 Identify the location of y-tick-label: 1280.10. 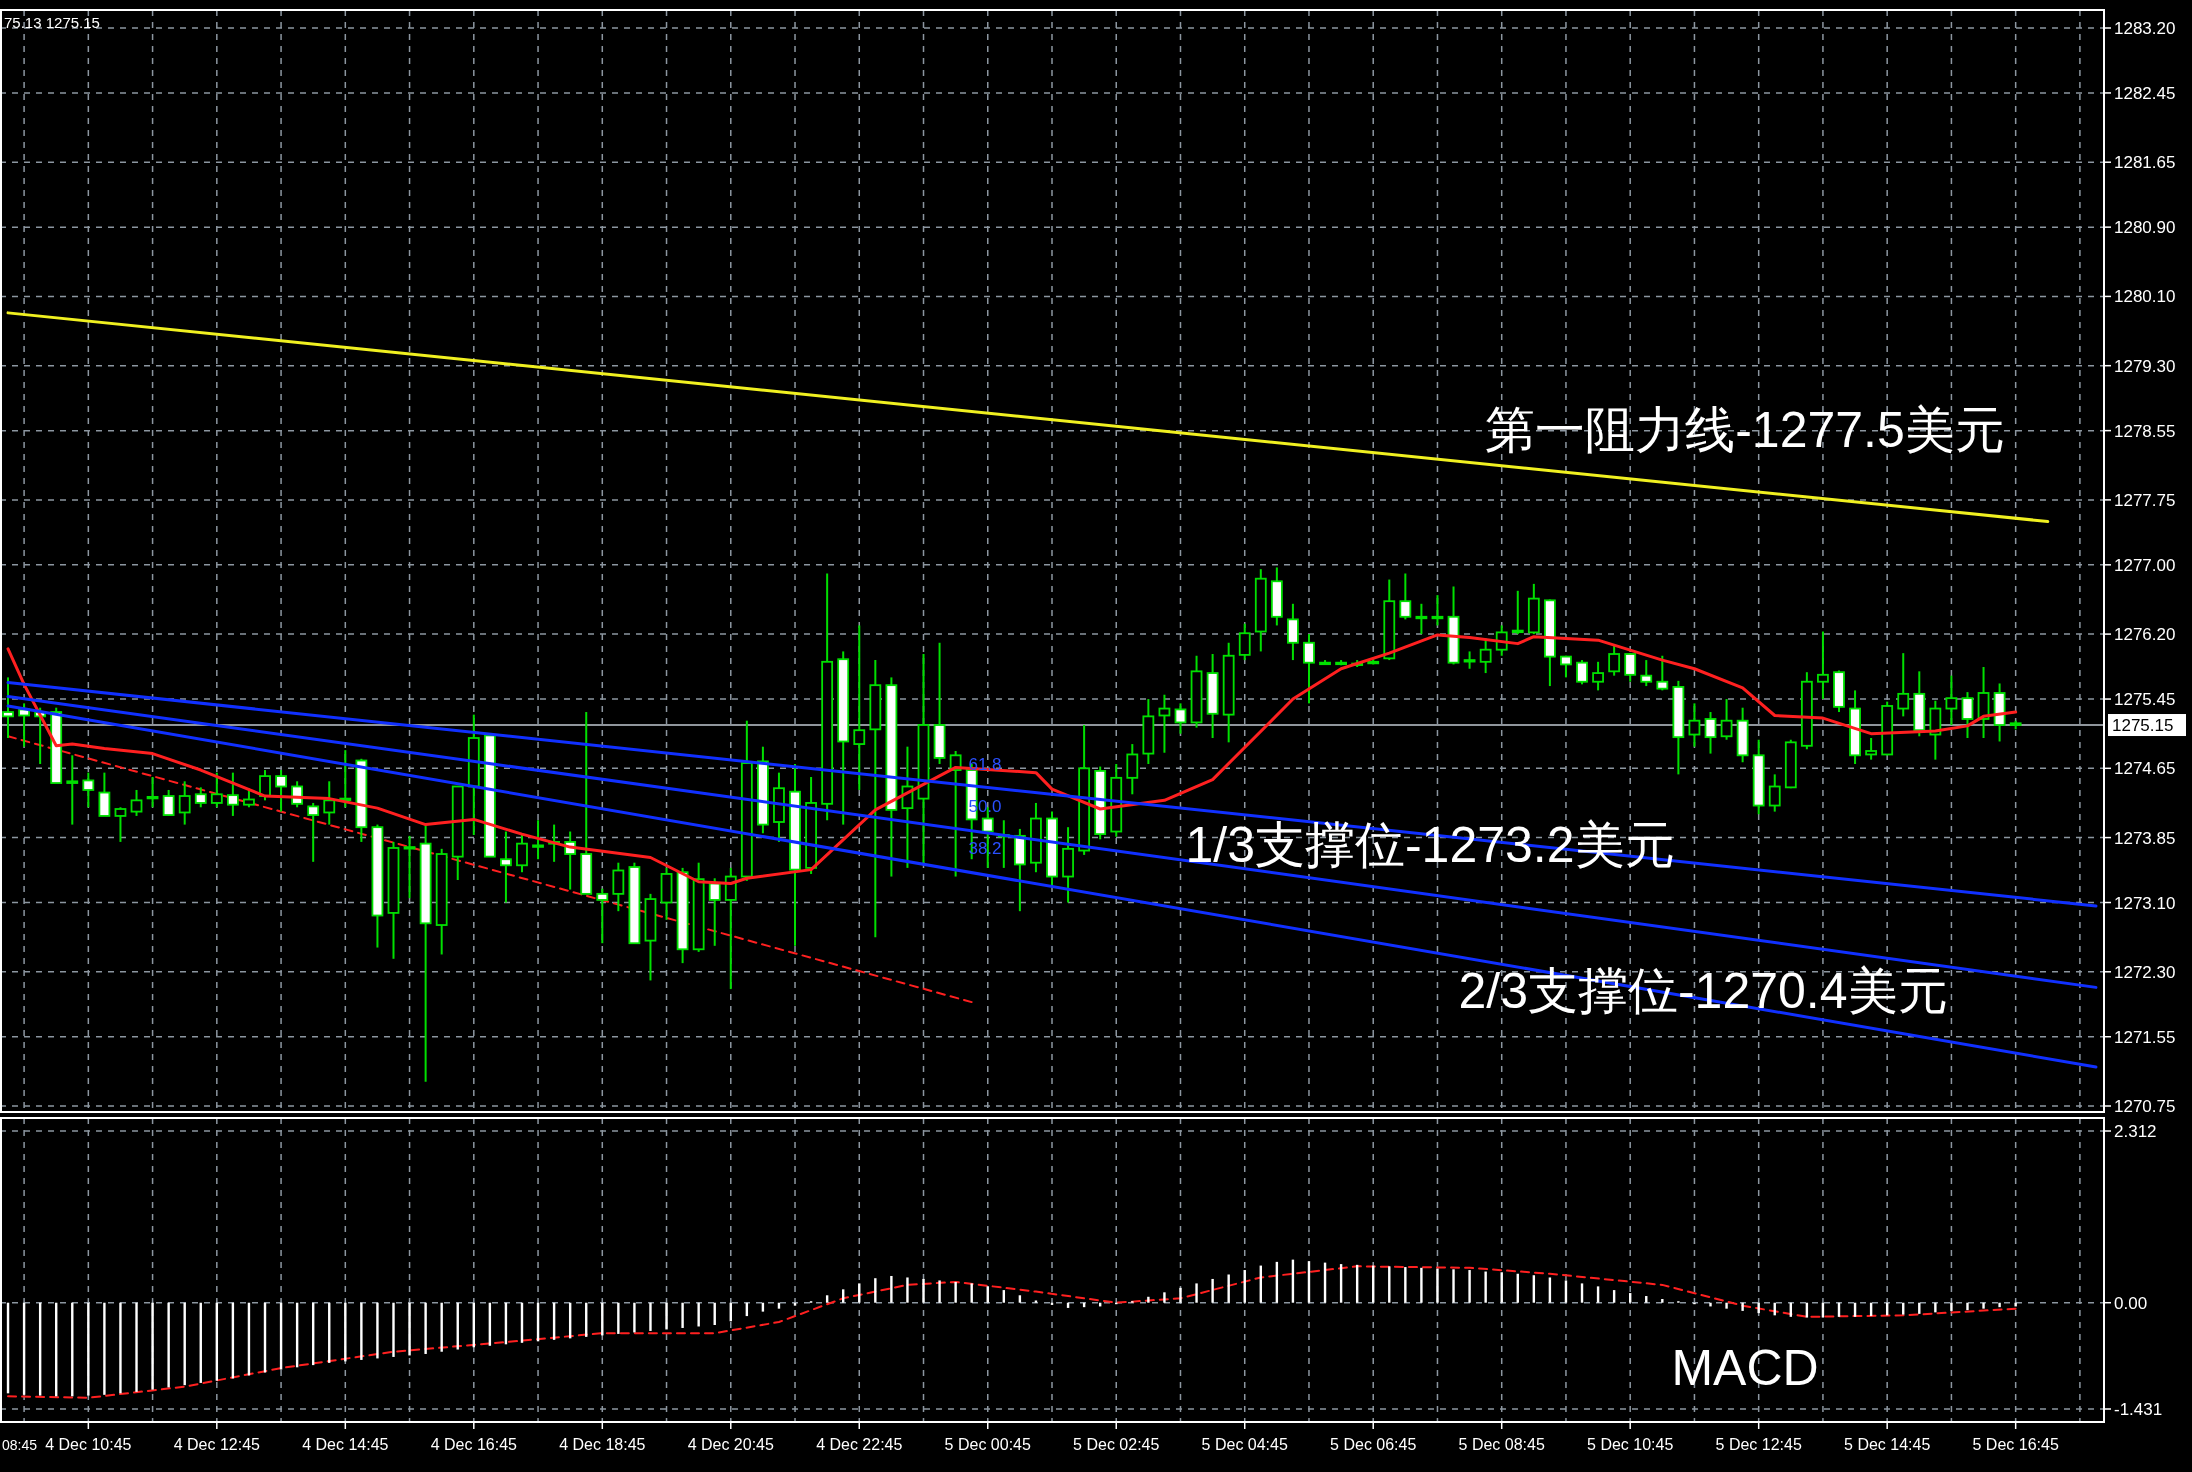
(2145, 297).